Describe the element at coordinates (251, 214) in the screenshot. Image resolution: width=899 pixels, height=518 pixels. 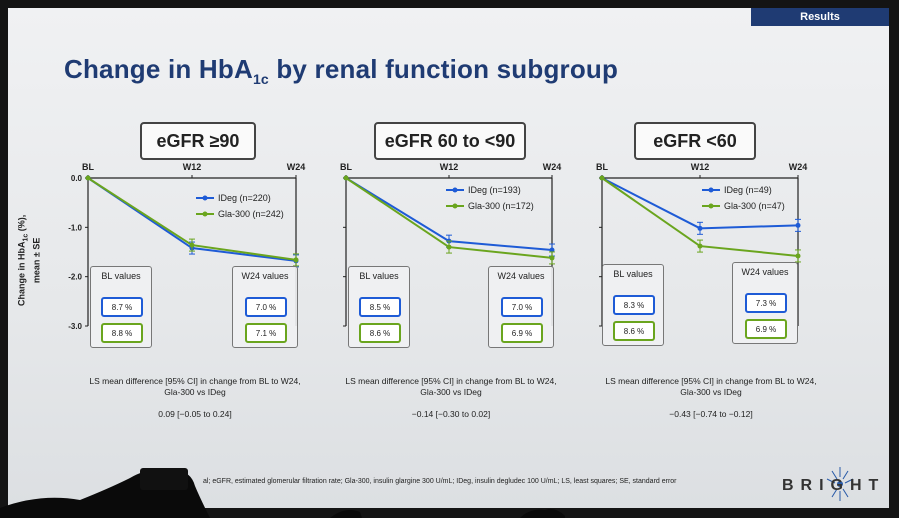
I see `legend-label: Gla-300 (n=242)` at that location.